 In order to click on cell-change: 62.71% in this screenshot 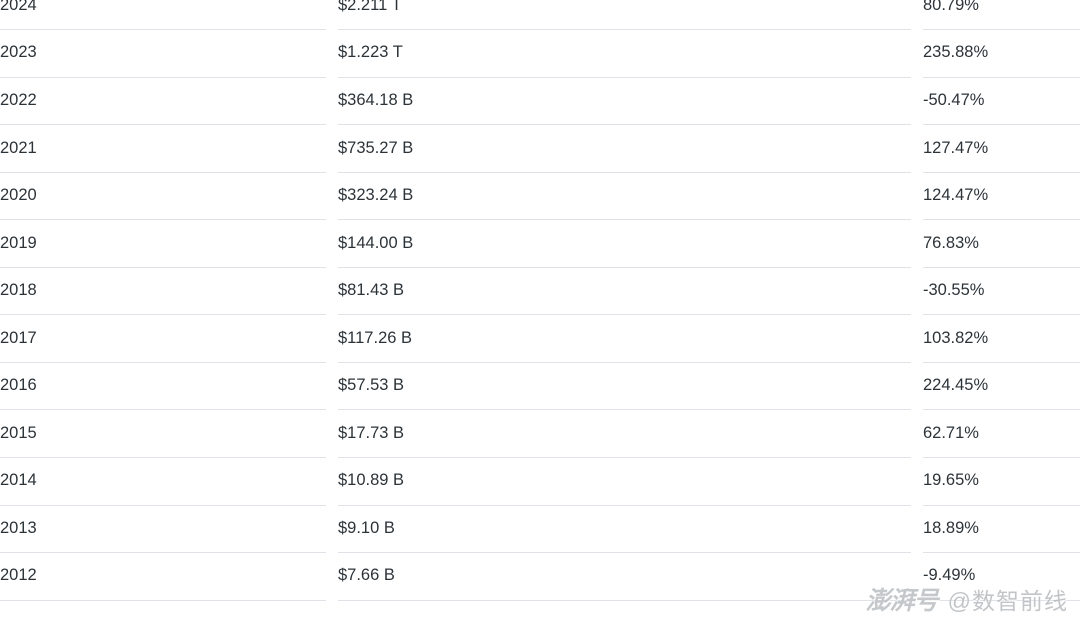, I will do `click(998, 433)`.